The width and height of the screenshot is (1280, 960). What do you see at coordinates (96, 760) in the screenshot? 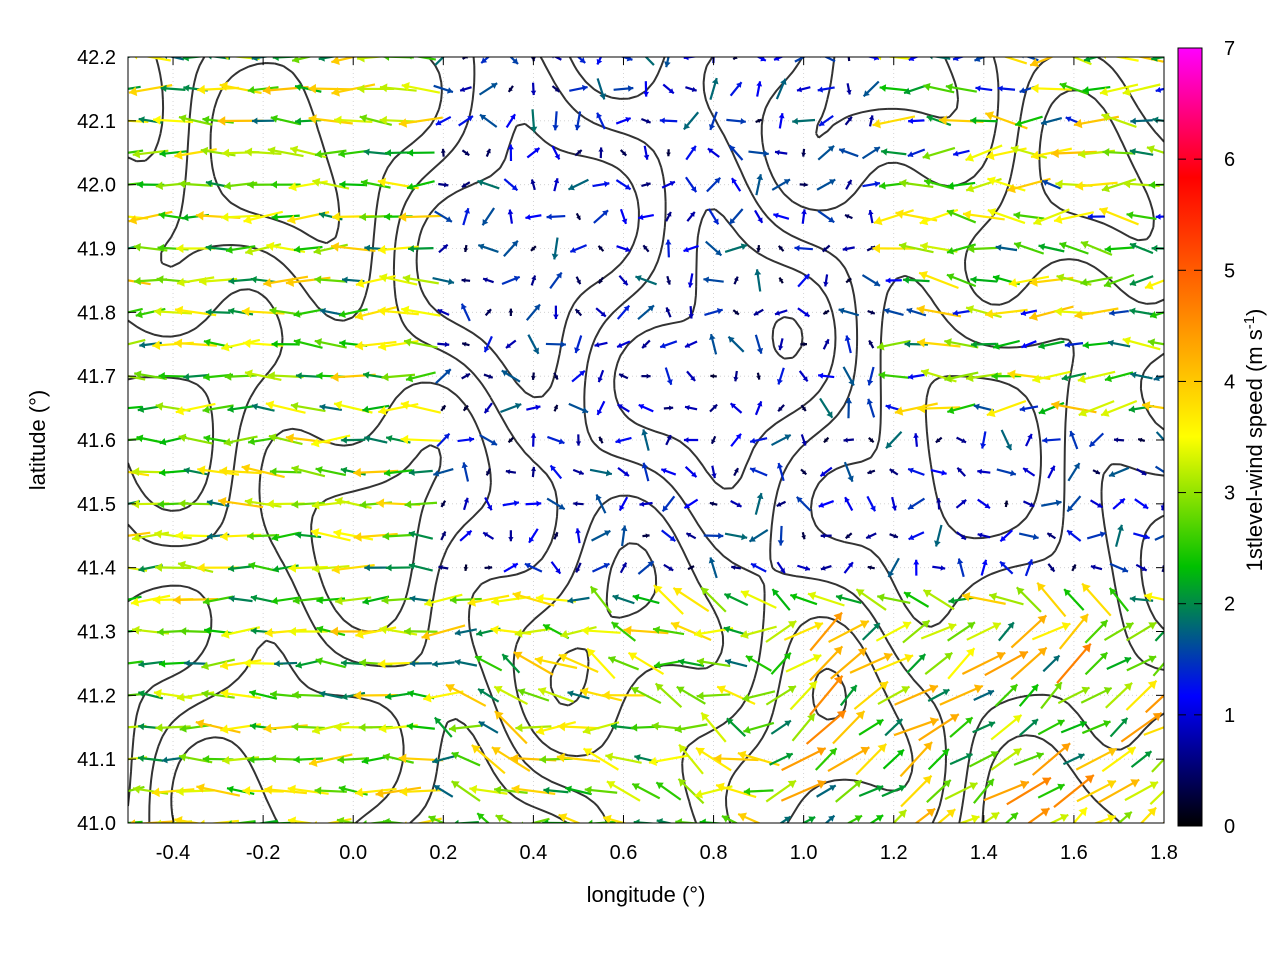
I see `y-tick-label: 41.1` at bounding box center [96, 760].